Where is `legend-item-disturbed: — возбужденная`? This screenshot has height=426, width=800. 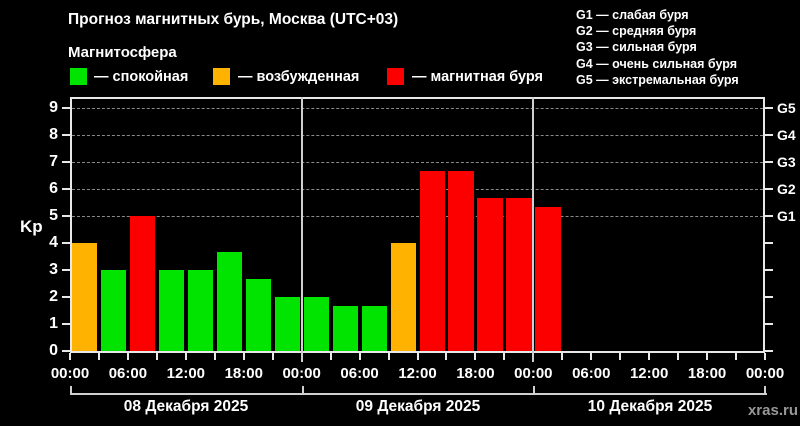
legend-item-disturbed: — возбужденная is located at coordinates (286, 76).